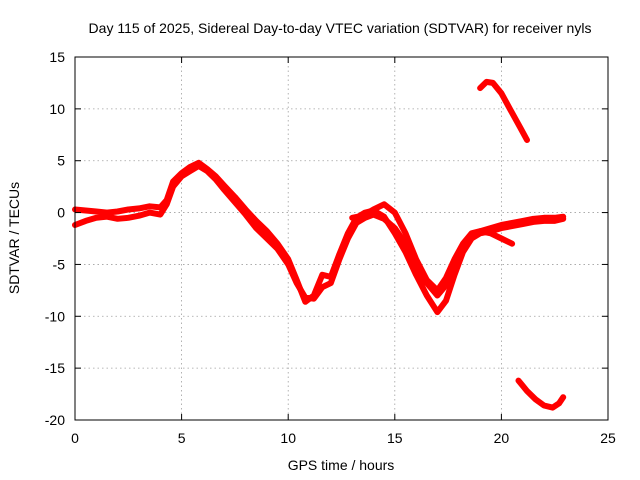  I want to click on y-tick-label: 0, so click(61, 213).